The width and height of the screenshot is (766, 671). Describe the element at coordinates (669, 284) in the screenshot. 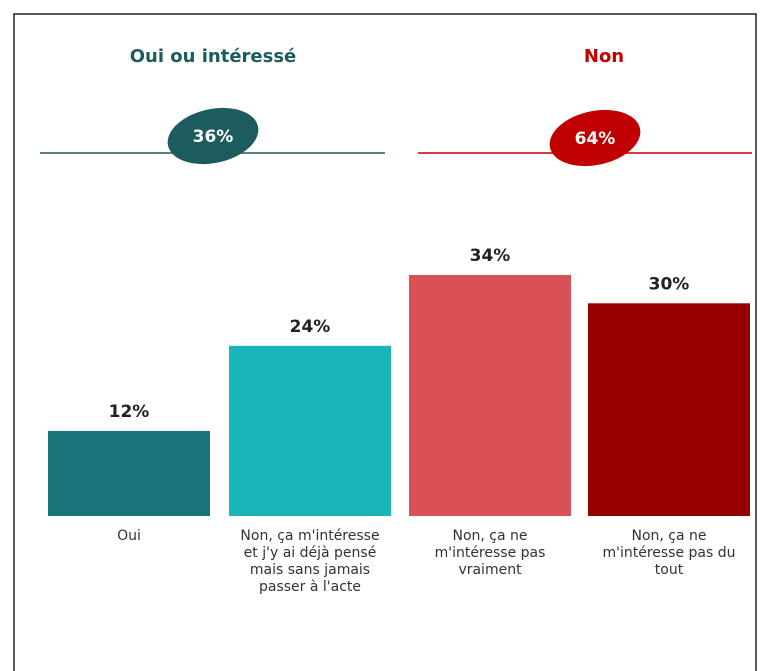

I see `value-label: 30%` at that location.